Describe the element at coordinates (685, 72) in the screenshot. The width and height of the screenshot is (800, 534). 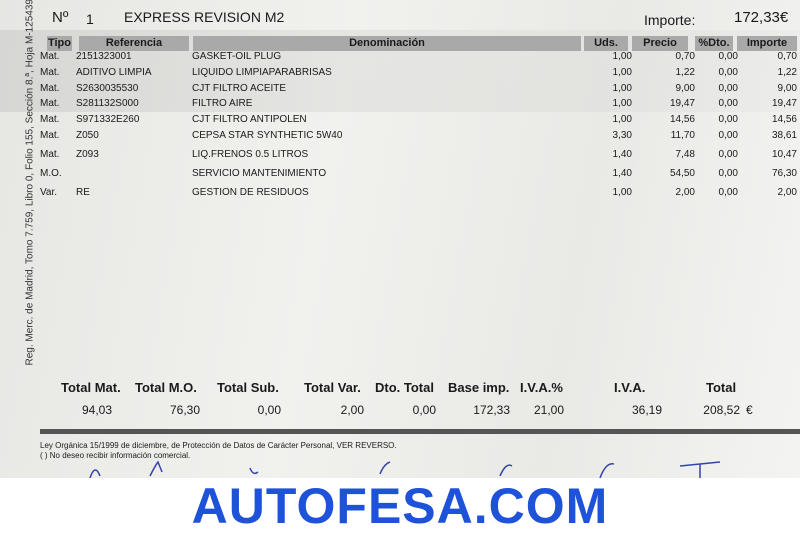
I see `cell-precio: 1,22` at that location.